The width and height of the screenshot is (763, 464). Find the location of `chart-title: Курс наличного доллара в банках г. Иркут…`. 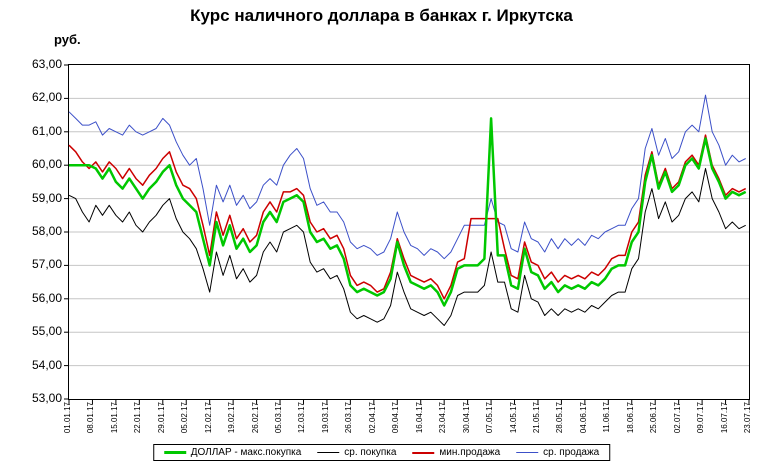

chart-title: Курс наличного доллара в банках г. Иркут… is located at coordinates (381, 15).